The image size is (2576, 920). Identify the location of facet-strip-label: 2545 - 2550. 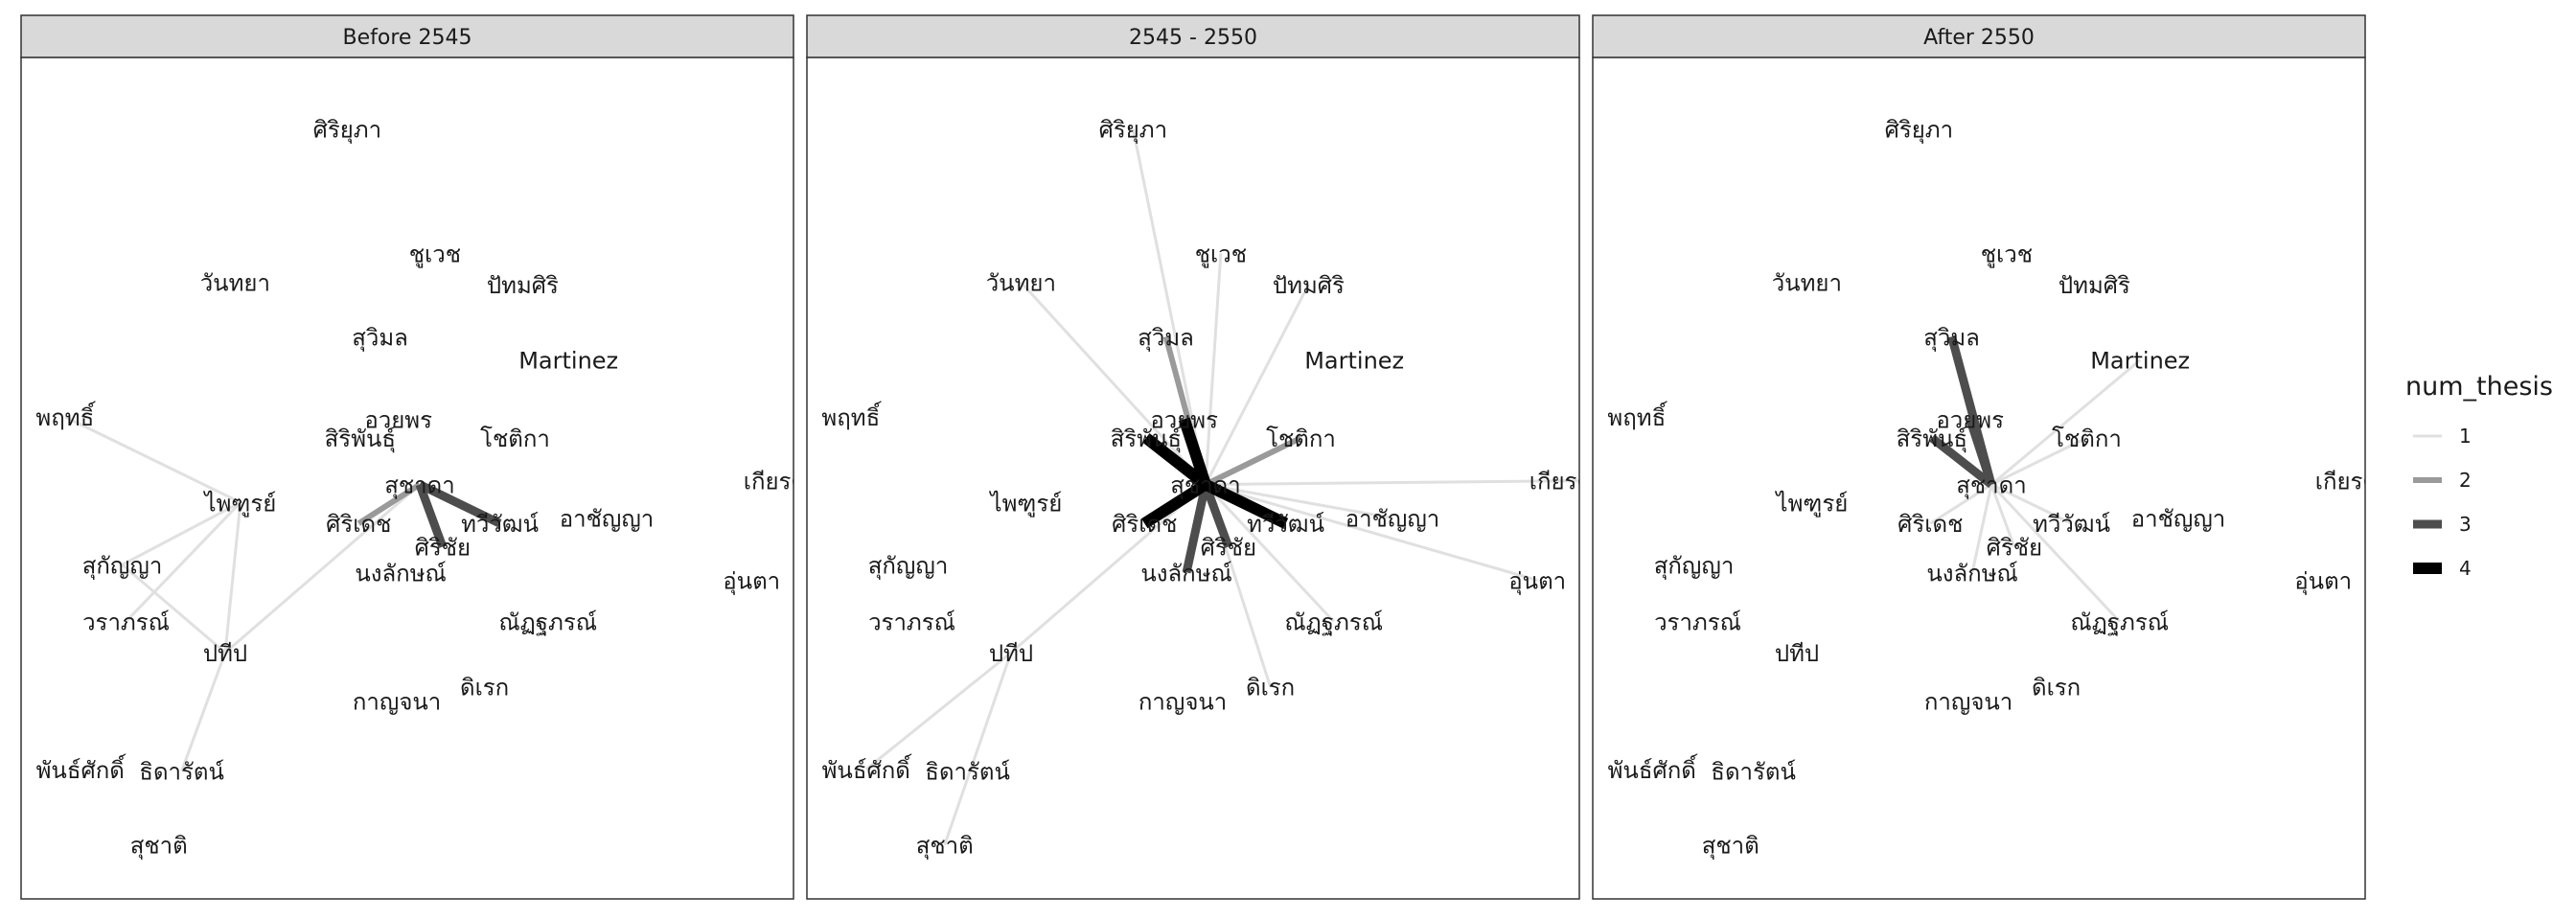
(1193, 38).